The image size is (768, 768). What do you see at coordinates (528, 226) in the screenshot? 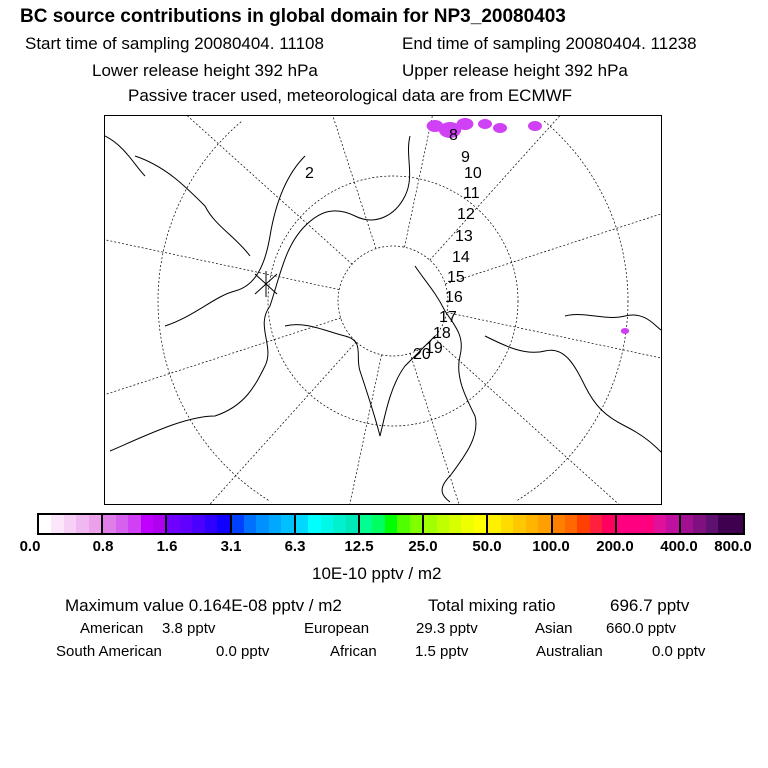
I see `concentration-field` at bounding box center [528, 226].